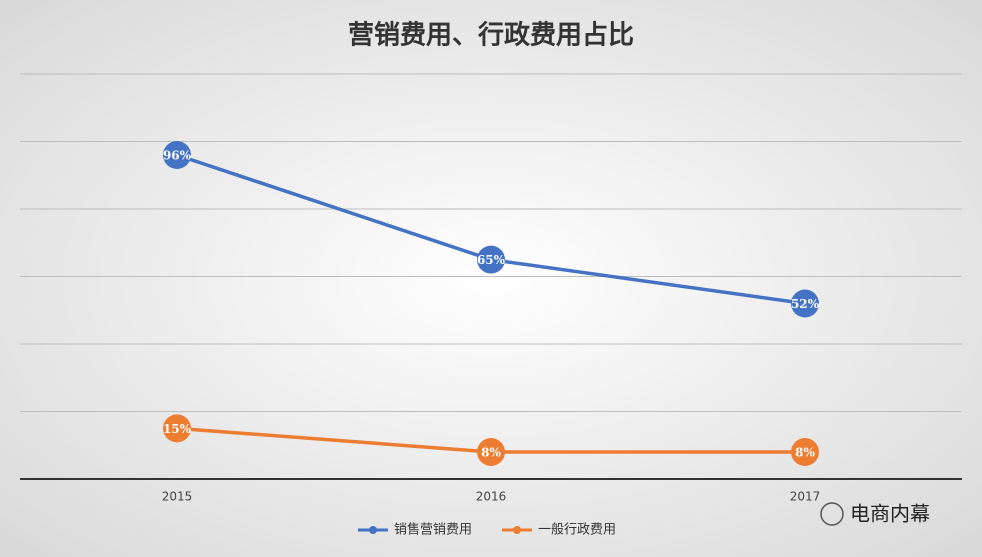 The width and height of the screenshot is (982, 557). What do you see at coordinates (577, 530) in the screenshot?
I see `legend-label: 一般行政费用` at bounding box center [577, 530].